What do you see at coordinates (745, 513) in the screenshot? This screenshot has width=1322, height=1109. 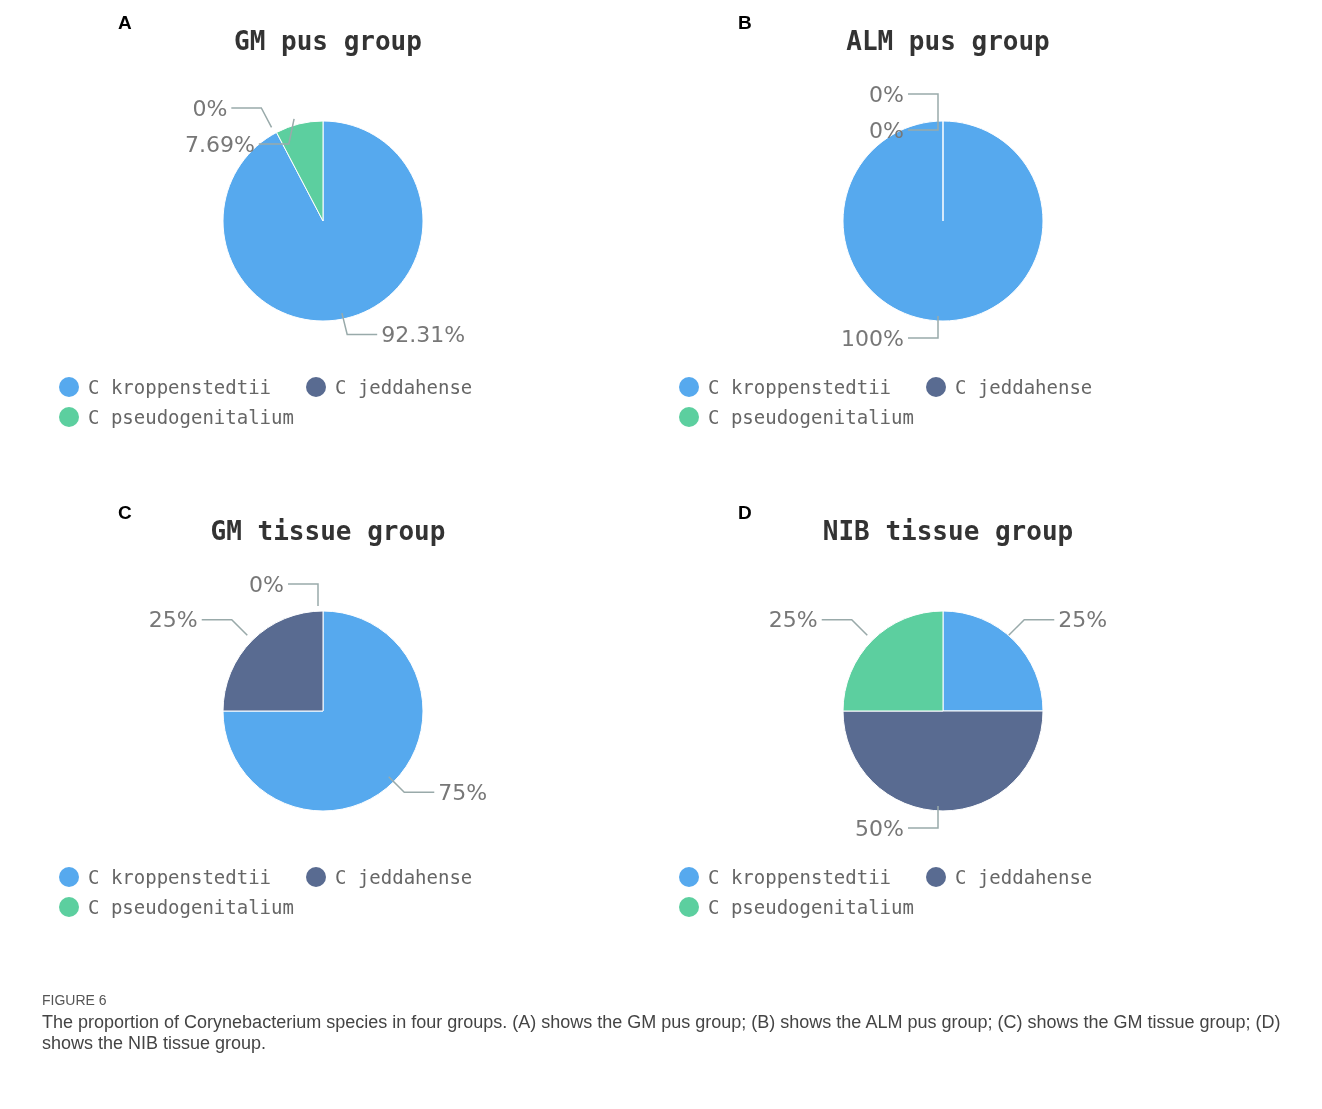 I see `text: D` at bounding box center [745, 513].